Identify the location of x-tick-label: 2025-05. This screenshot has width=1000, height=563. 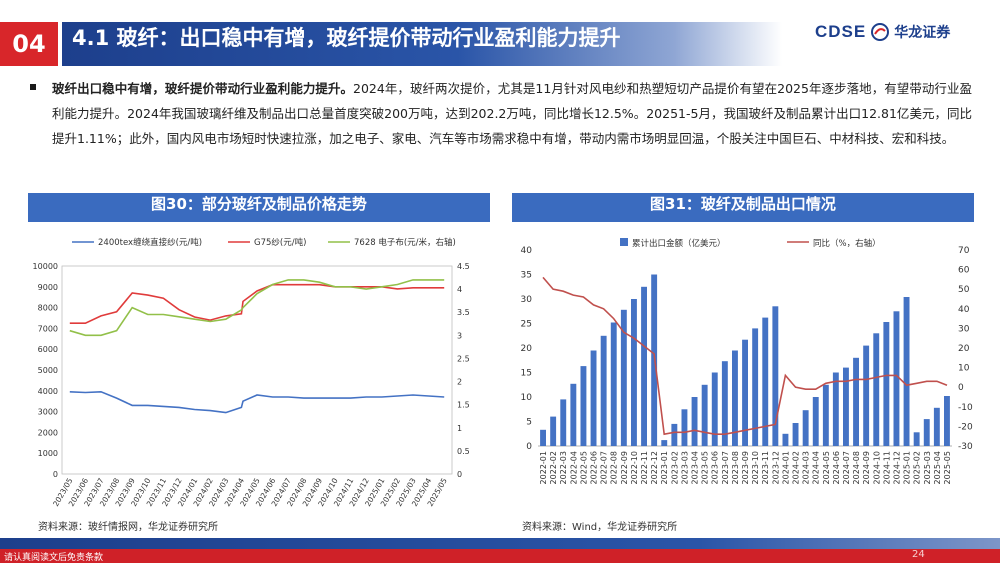
(947, 467).